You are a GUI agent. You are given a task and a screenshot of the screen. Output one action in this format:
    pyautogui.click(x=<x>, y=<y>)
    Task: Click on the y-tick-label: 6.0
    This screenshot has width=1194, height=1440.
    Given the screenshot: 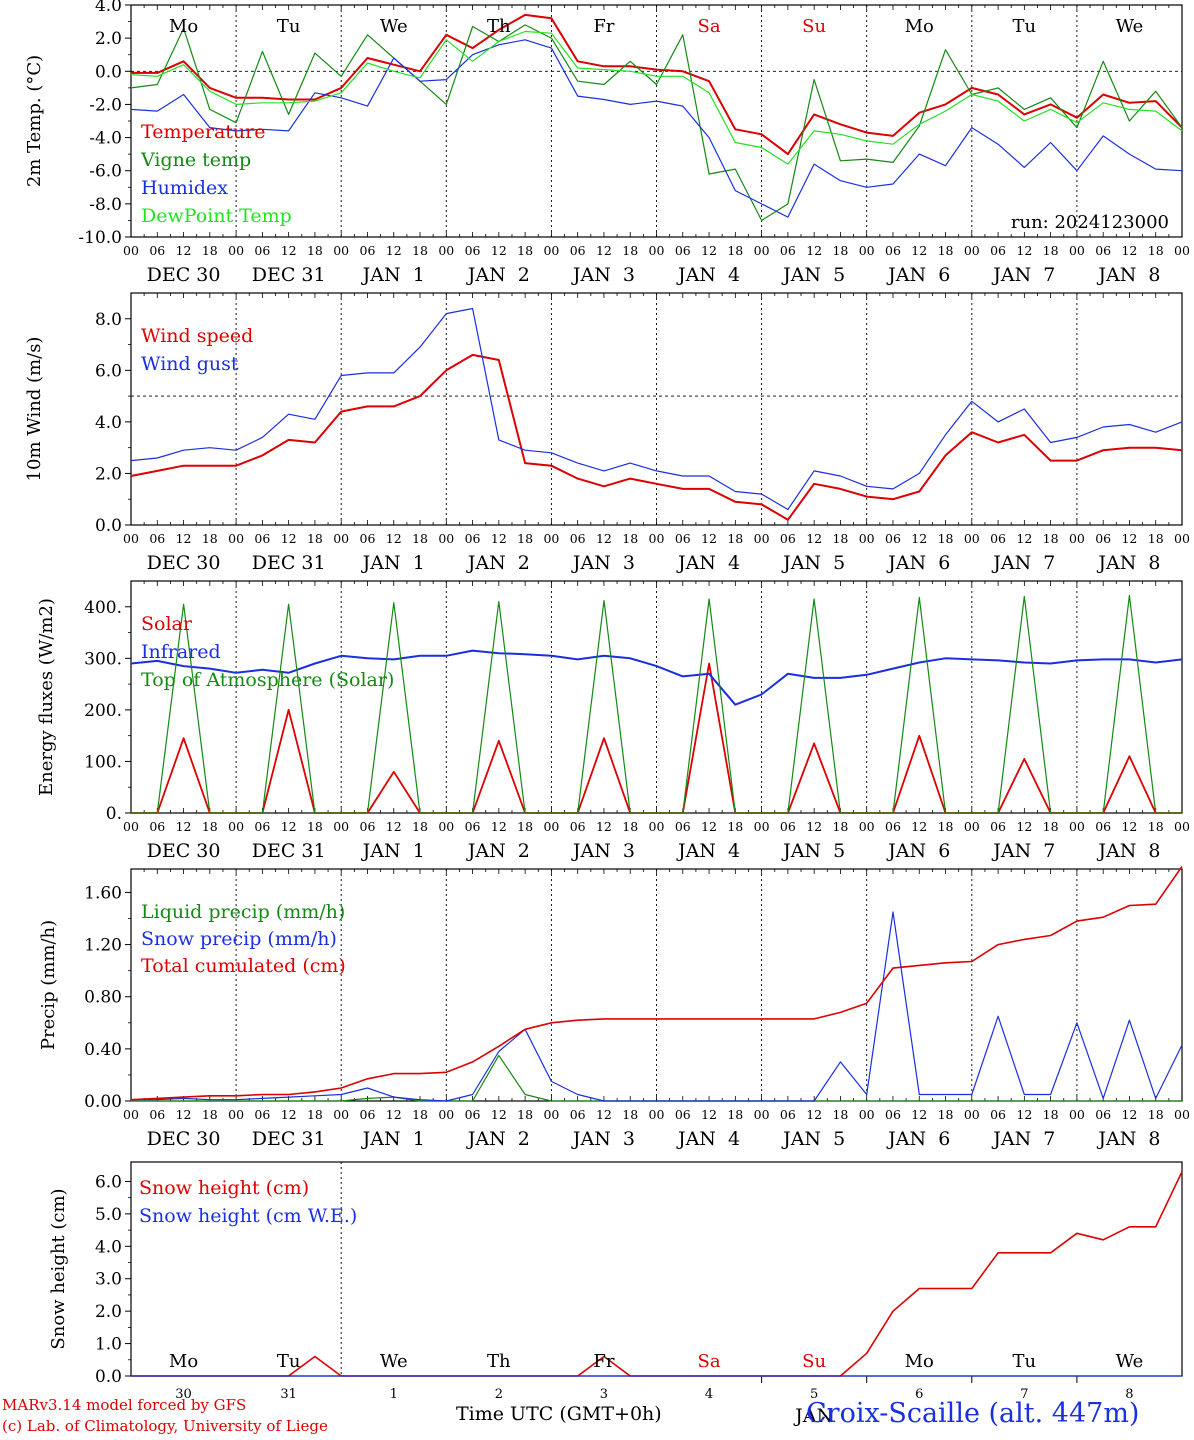 What is the action you would take?
    pyautogui.click(x=108, y=371)
    